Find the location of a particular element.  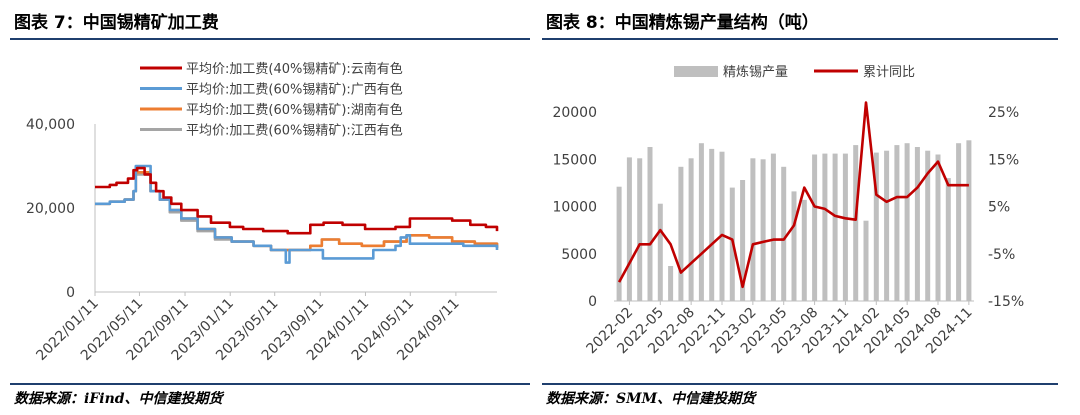

legend-label: 平均价:加工费(60%锡精矿):江西有色 is located at coordinates (294, 131).